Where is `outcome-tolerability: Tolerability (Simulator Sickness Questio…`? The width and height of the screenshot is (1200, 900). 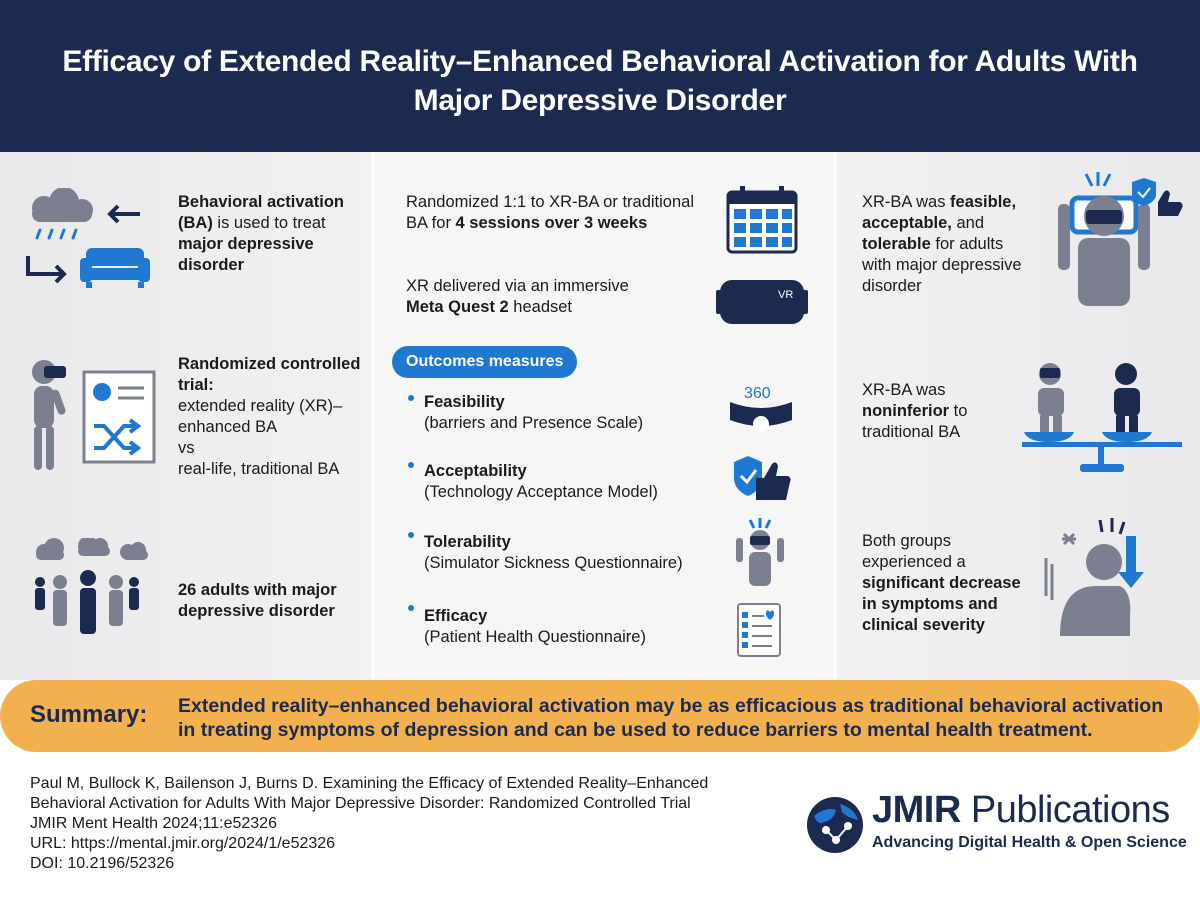 outcome-tolerability: Tolerability (Simulator Sickness Questio… is located at coordinates (569, 553).